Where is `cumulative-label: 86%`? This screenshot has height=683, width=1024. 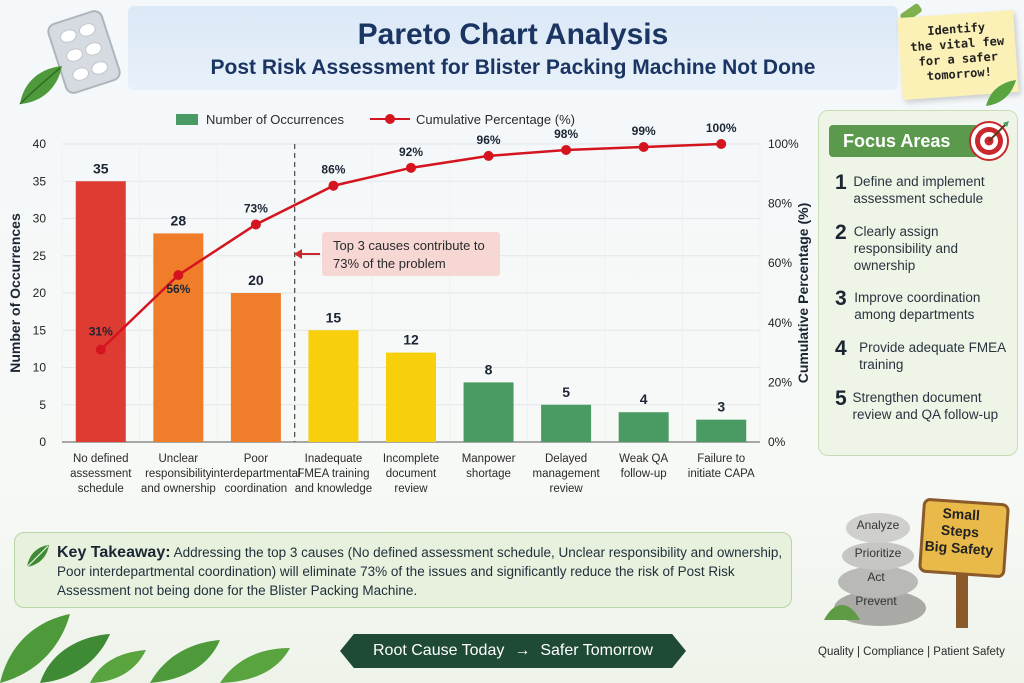 cumulative-label: 86% is located at coordinates (333, 170).